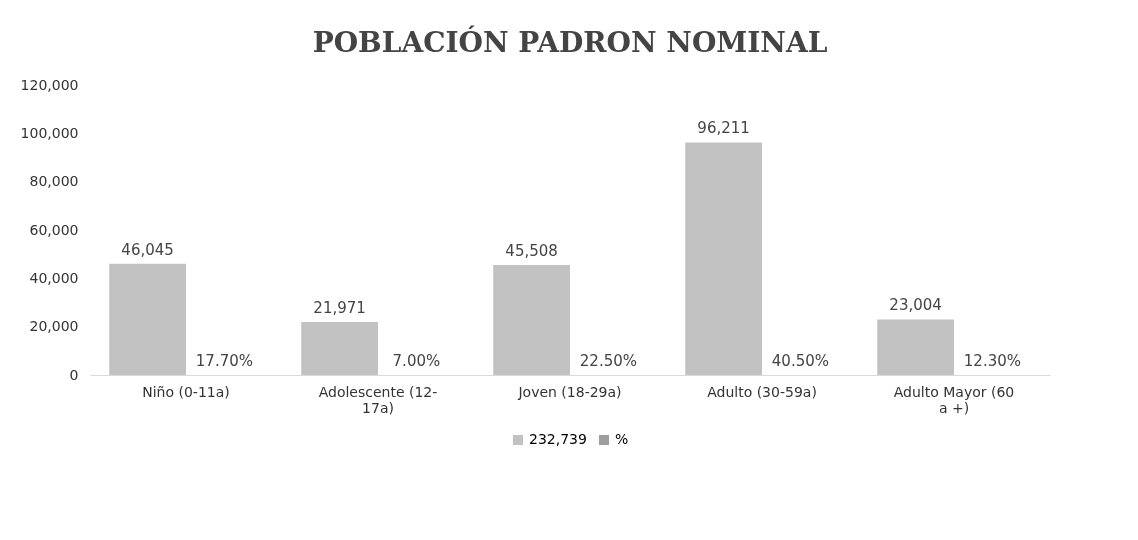  Describe the element at coordinates (49, 132) in the screenshot. I see `y-tick-label: 100,000` at that location.